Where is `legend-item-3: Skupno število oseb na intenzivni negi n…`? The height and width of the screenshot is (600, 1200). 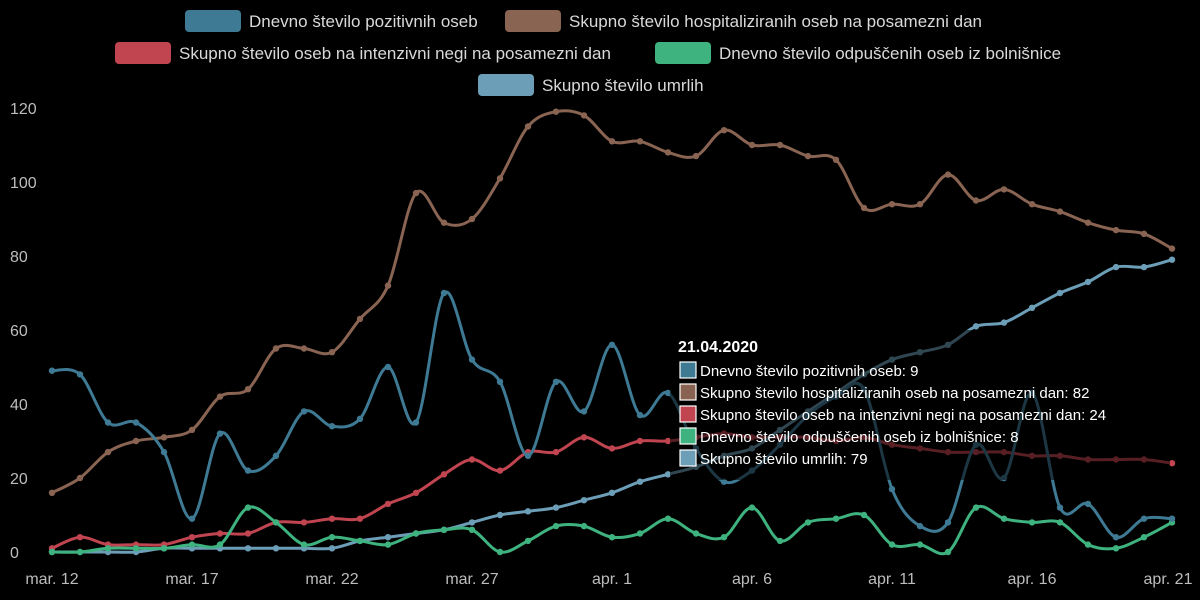
legend-item-3: Skupno število oseb na intenzivni negi n… is located at coordinates (363, 53).